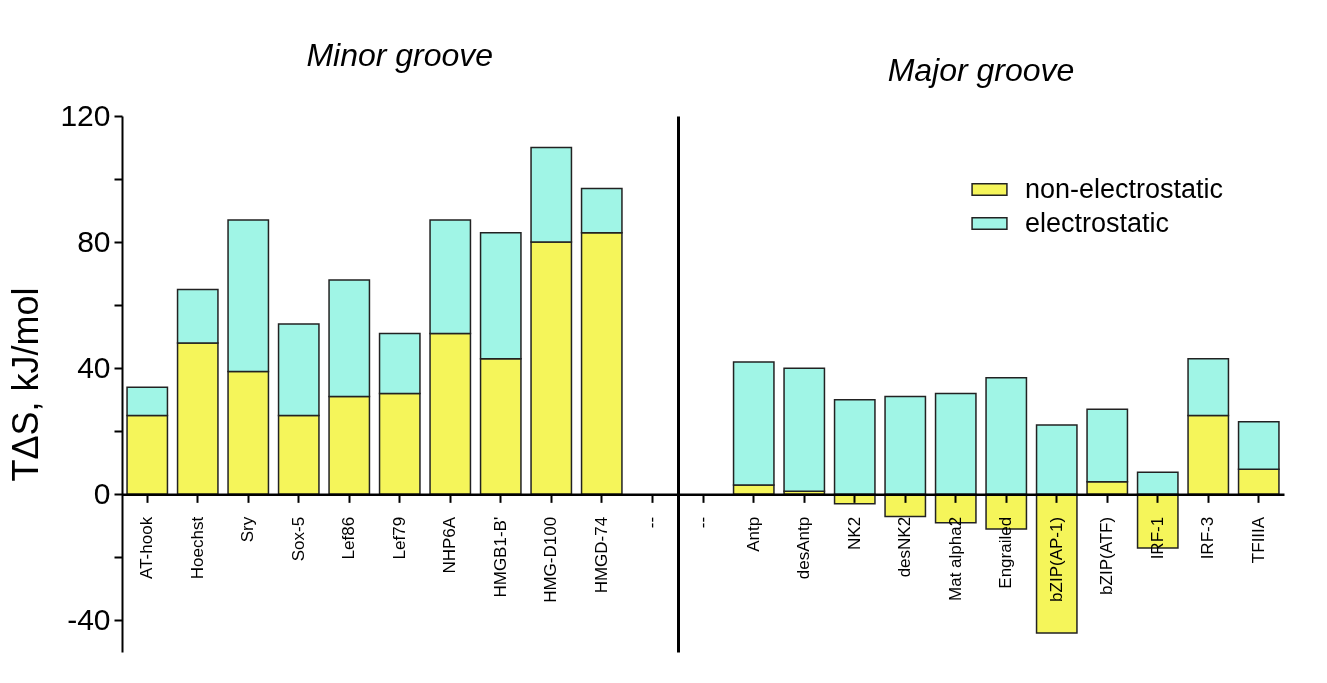  What do you see at coordinates (1056, 559) in the screenshot?
I see `x-tick-label: bZIP(AP-1)` at bounding box center [1056, 559].